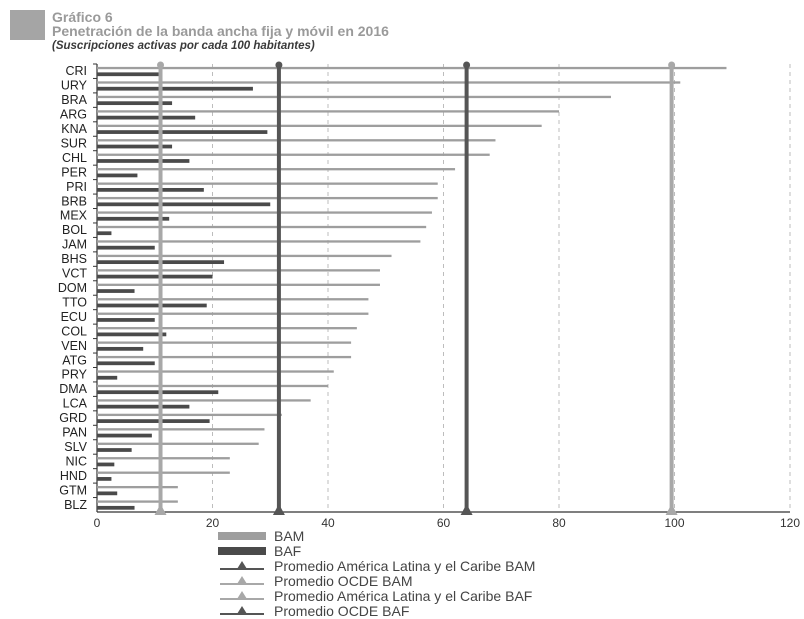  Describe the element at coordinates (74, 259) in the screenshot. I see `category-label: BHS` at that location.